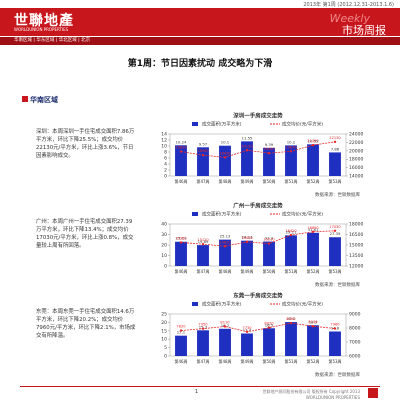  What do you see at coordinates (258, 206) in the screenshot?
I see `chart-title: 广州一手房成交走势` at bounding box center [258, 206].